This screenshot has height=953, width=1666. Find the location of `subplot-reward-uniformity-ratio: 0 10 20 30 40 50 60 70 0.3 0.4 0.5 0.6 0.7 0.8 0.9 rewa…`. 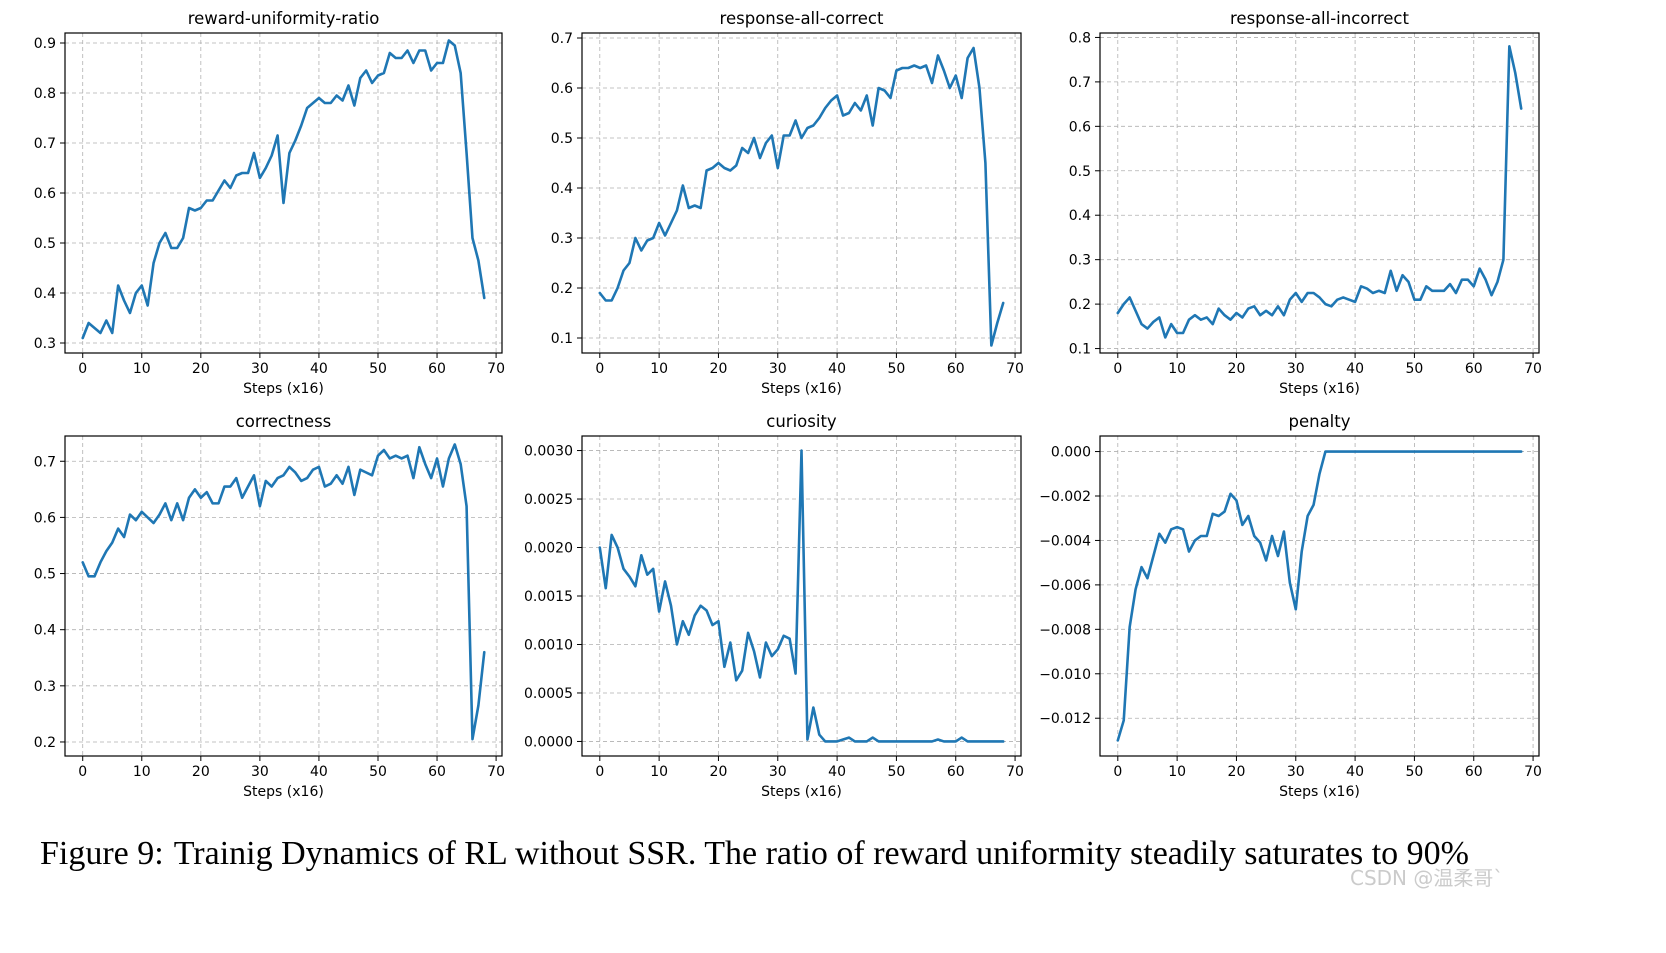

subplot-reward-uniformity-ratio: 0 10 20 30 40 50 60 70 0.3 0.4 0.5 0.6 0.7 0.8 0.9 rewa… is located at coordinates (269, 203).